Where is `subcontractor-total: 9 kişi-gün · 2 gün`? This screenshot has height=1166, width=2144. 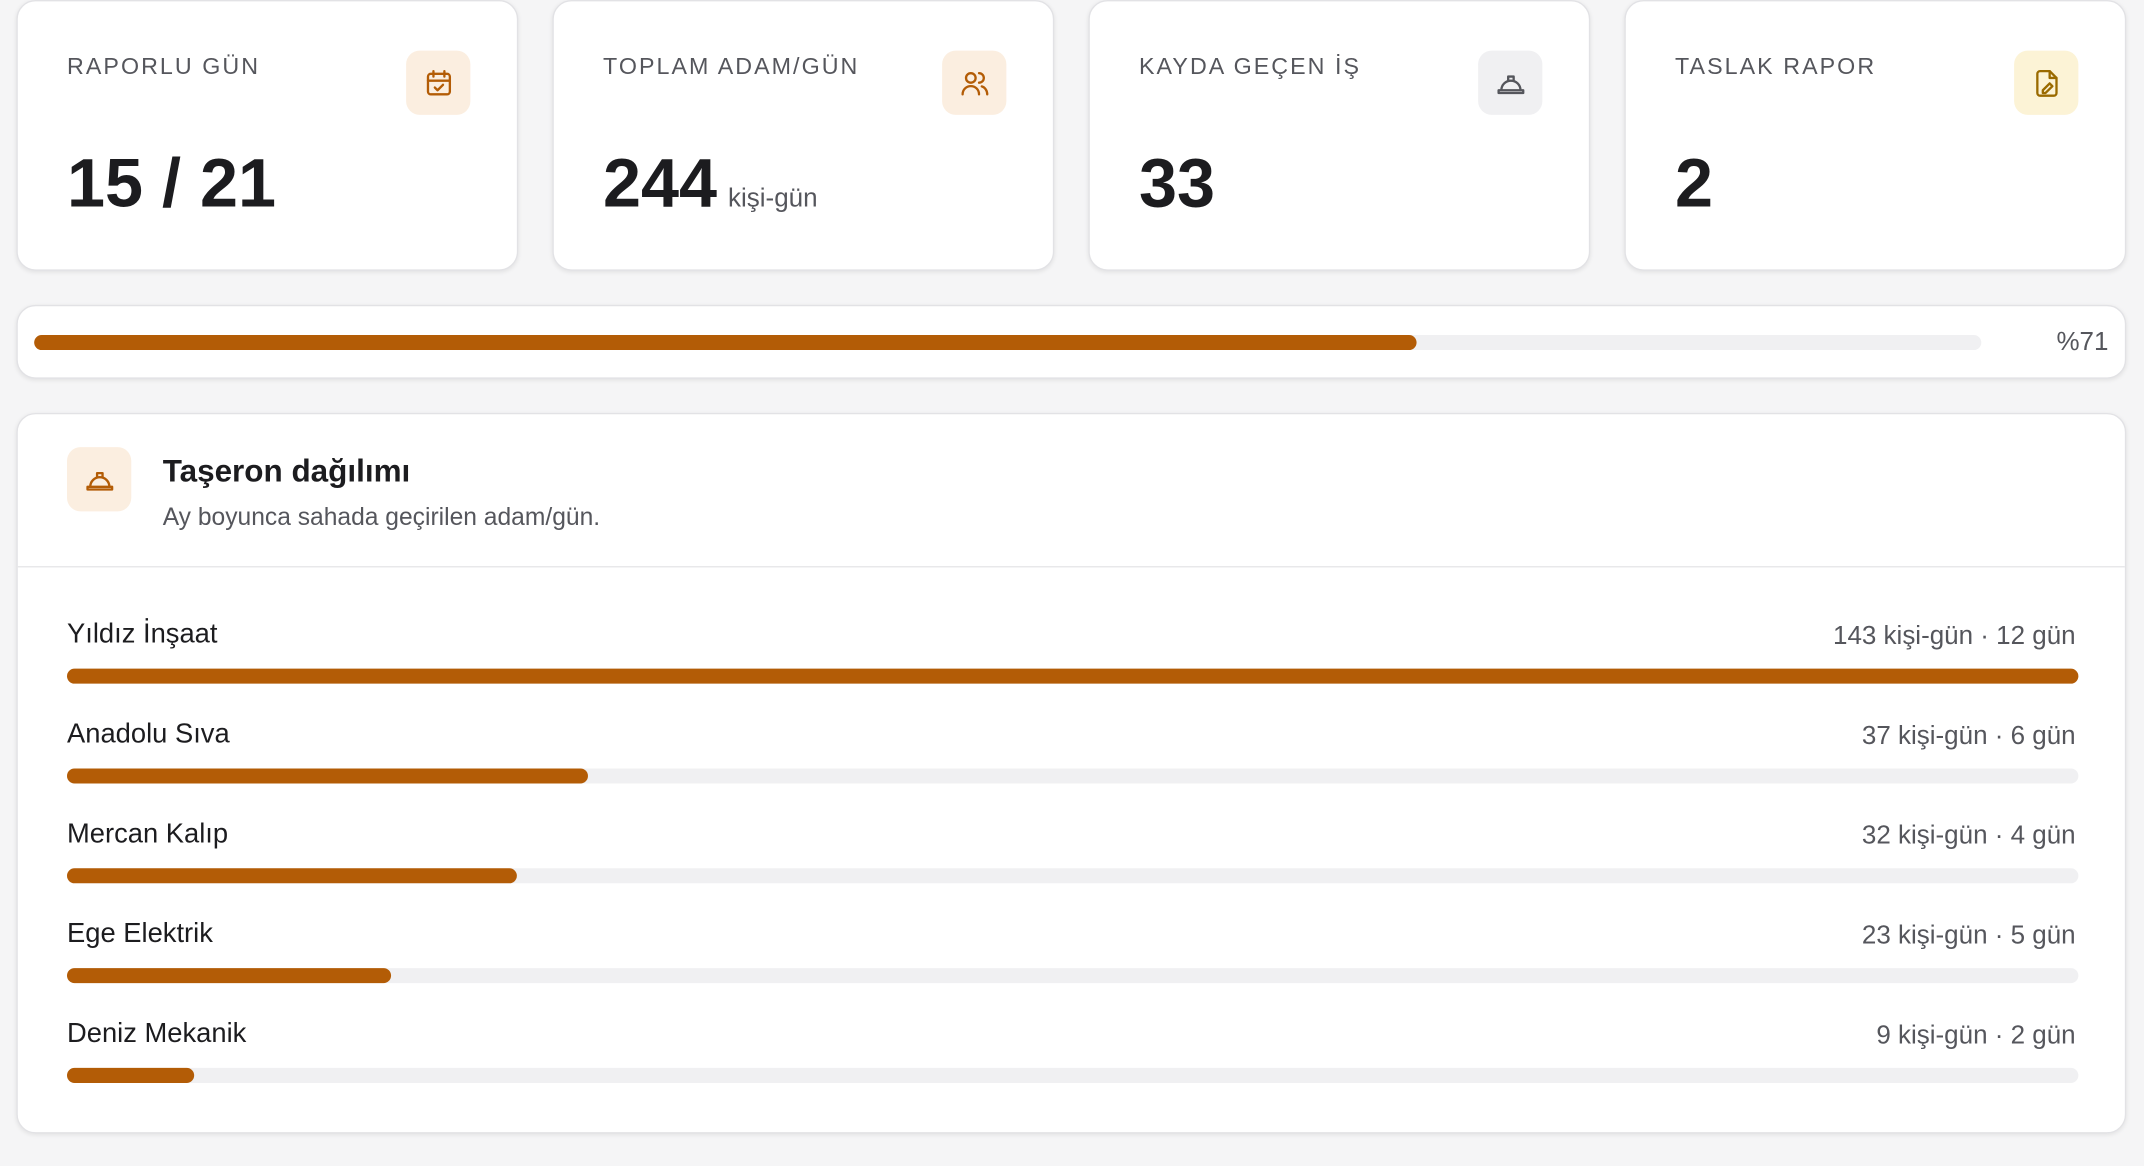 subcontractor-total: 9 kişi-gün · 2 gün is located at coordinates (1976, 1036).